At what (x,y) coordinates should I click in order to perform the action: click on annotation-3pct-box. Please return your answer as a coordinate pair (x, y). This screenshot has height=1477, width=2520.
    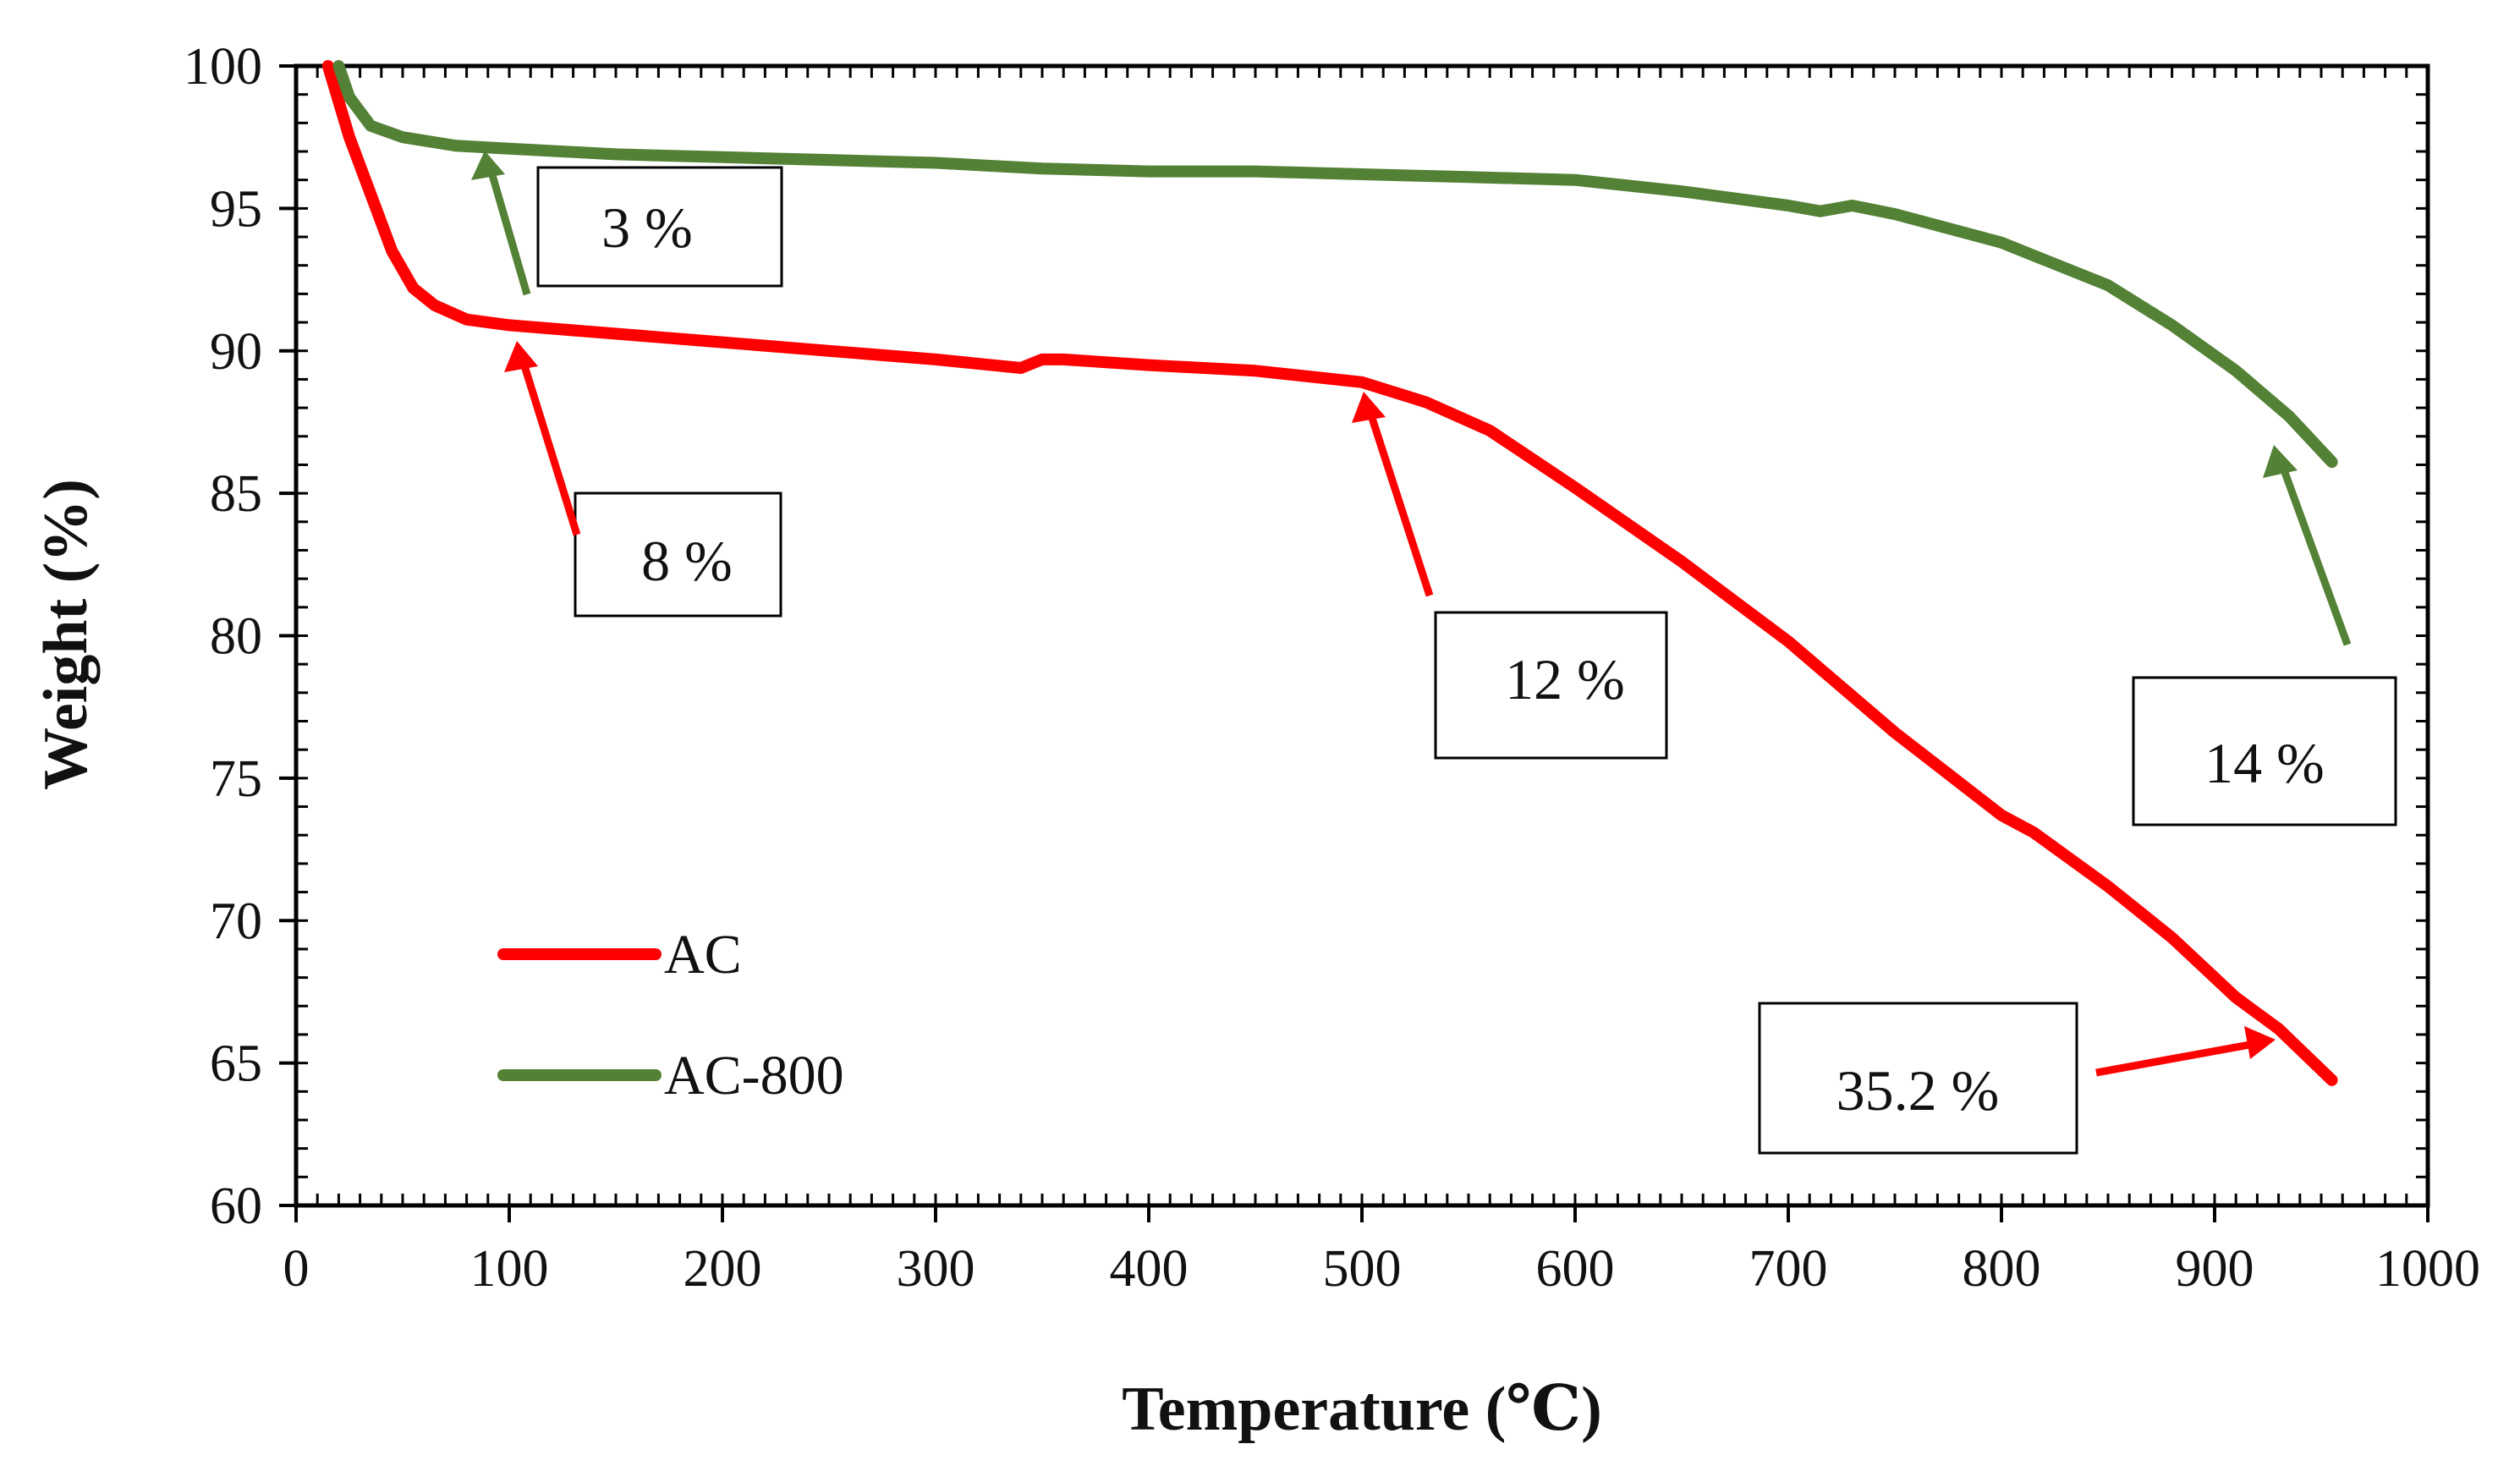
    Looking at the image, I should click on (659, 227).